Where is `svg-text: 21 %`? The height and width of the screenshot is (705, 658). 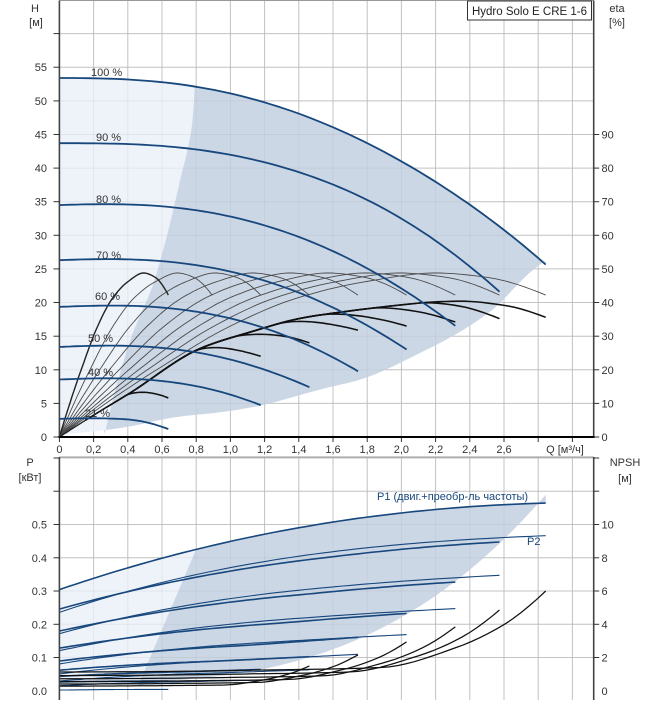 svg-text: 21 % is located at coordinates (97, 414).